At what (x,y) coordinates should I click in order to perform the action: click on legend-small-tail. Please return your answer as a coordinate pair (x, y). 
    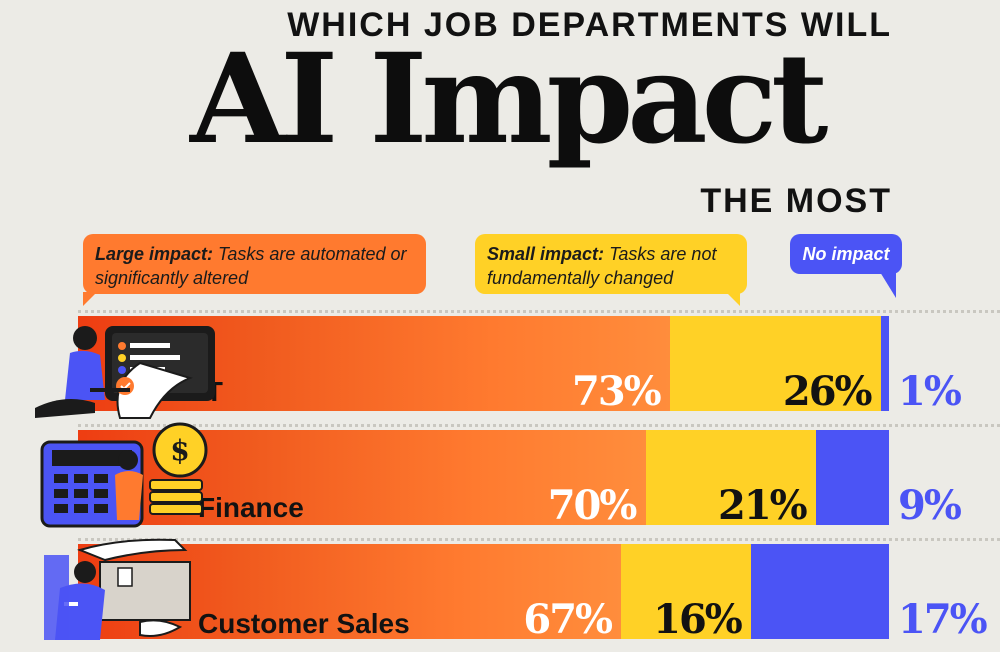
    Looking at the image, I should click on (733, 299).